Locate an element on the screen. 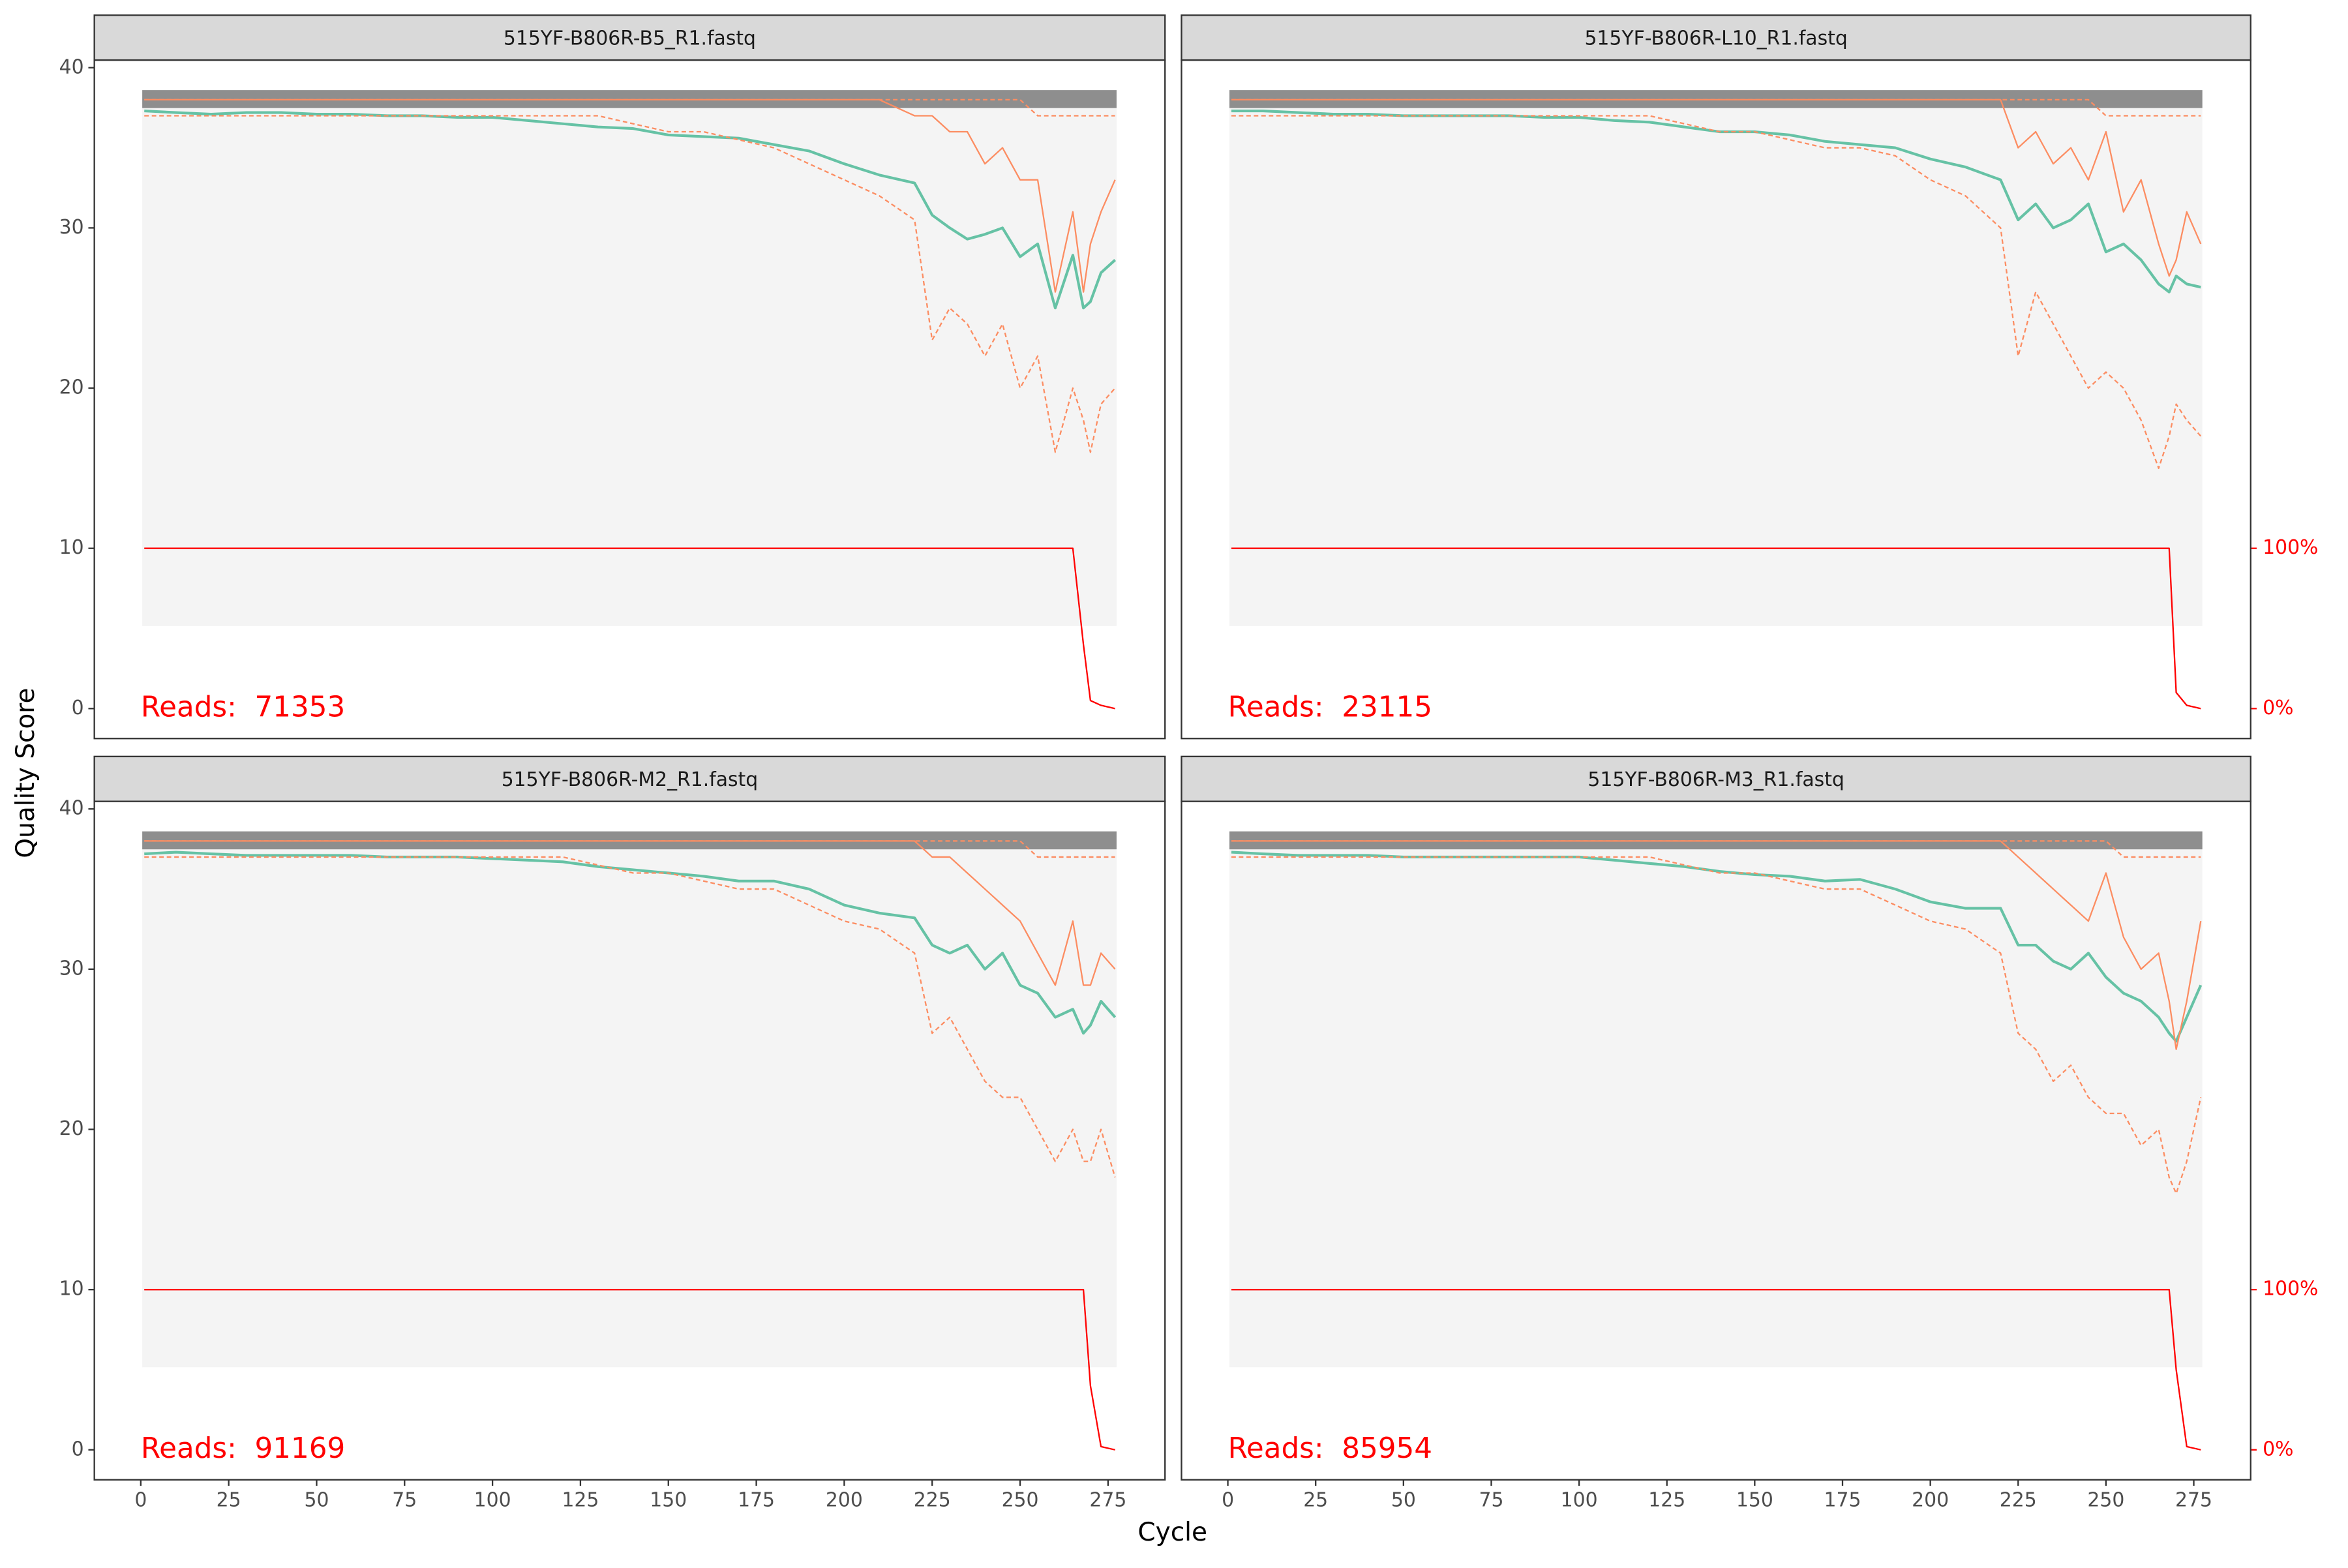 The height and width of the screenshot is (1568, 2348). reads-annotation: Reads: 23115 is located at coordinates (1330, 707).